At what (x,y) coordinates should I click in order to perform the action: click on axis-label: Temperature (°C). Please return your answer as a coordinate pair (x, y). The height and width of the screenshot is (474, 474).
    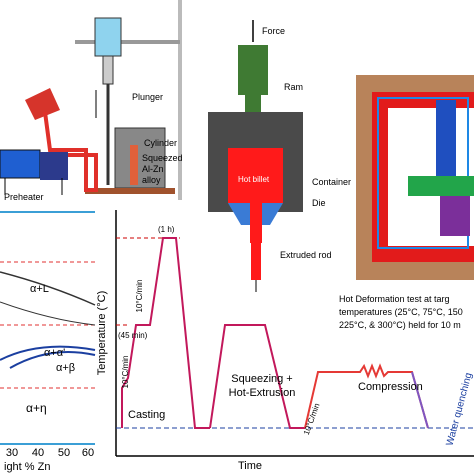
    Looking at the image, I should click on (102, 333).